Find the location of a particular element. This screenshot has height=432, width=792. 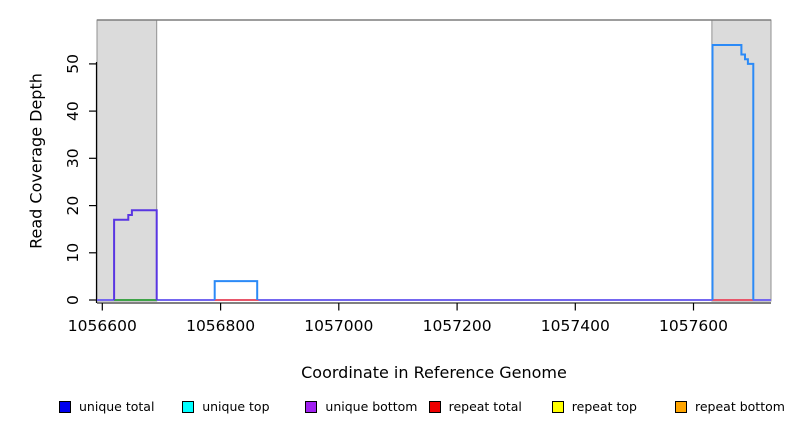

y-tick-label: 40 is located at coordinates (73, 111).